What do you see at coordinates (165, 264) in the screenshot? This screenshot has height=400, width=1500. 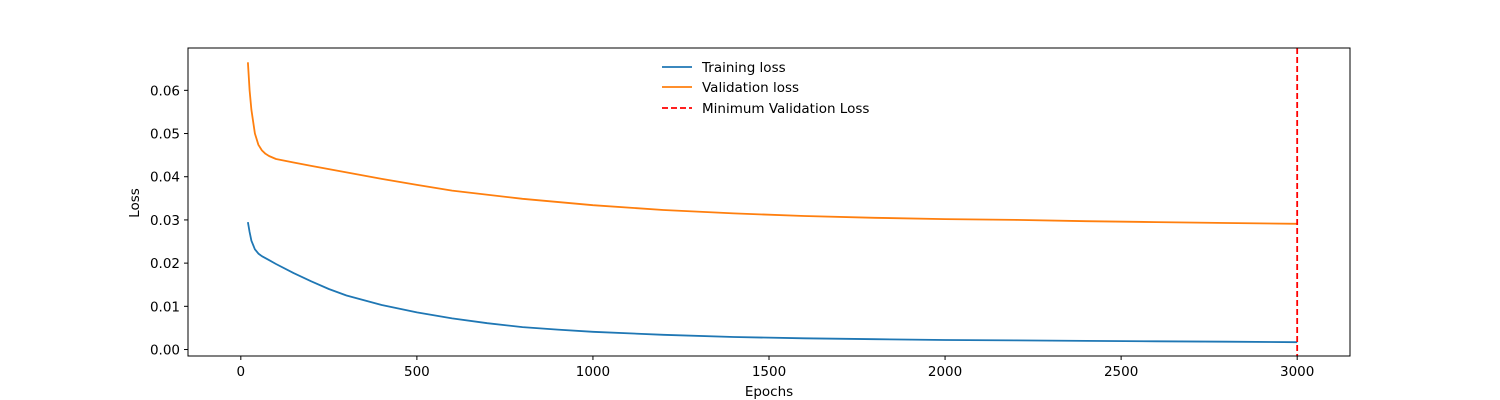 I see `y-tick-label: 0.02` at bounding box center [165, 264].